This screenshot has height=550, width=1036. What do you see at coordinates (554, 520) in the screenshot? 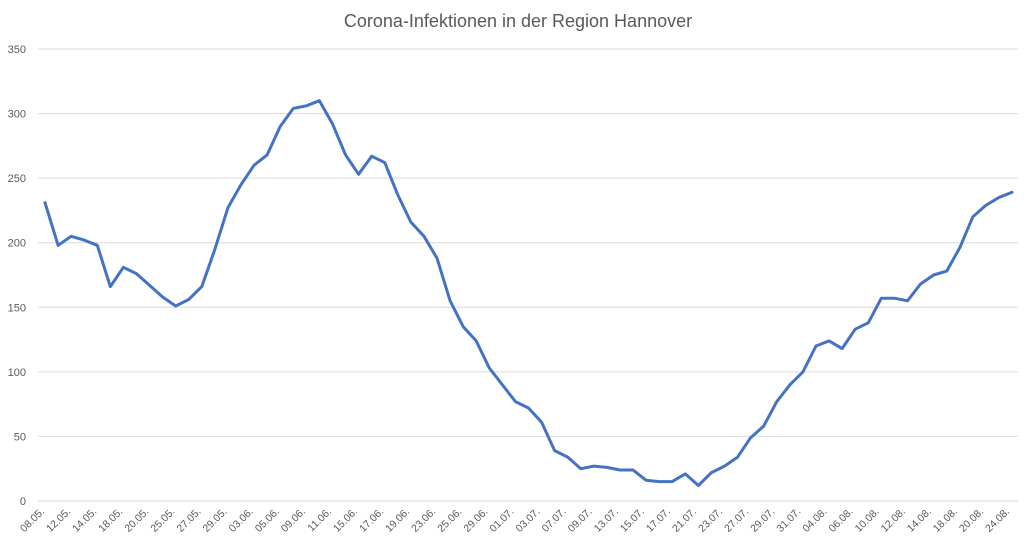
I see `x-tick-label: 07.07.` at bounding box center [554, 520].